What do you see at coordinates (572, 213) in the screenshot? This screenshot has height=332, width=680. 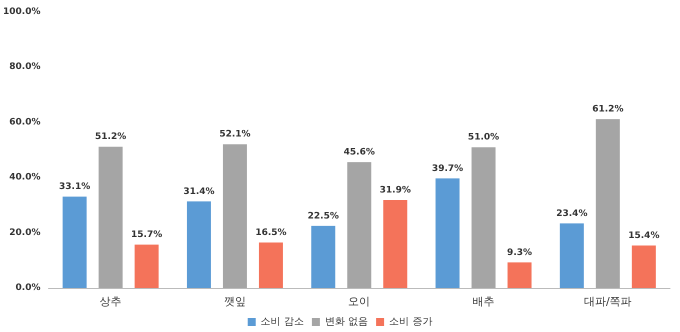 I see `data-label: 23.4%` at bounding box center [572, 213].